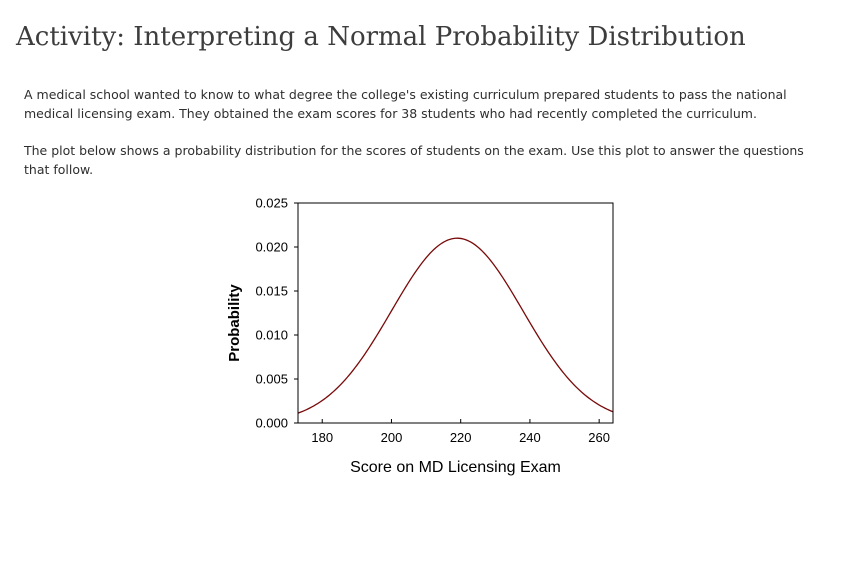 The height and width of the screenshot is (573, 855). I want to click on distribution-curve-line, so click(455, 325).